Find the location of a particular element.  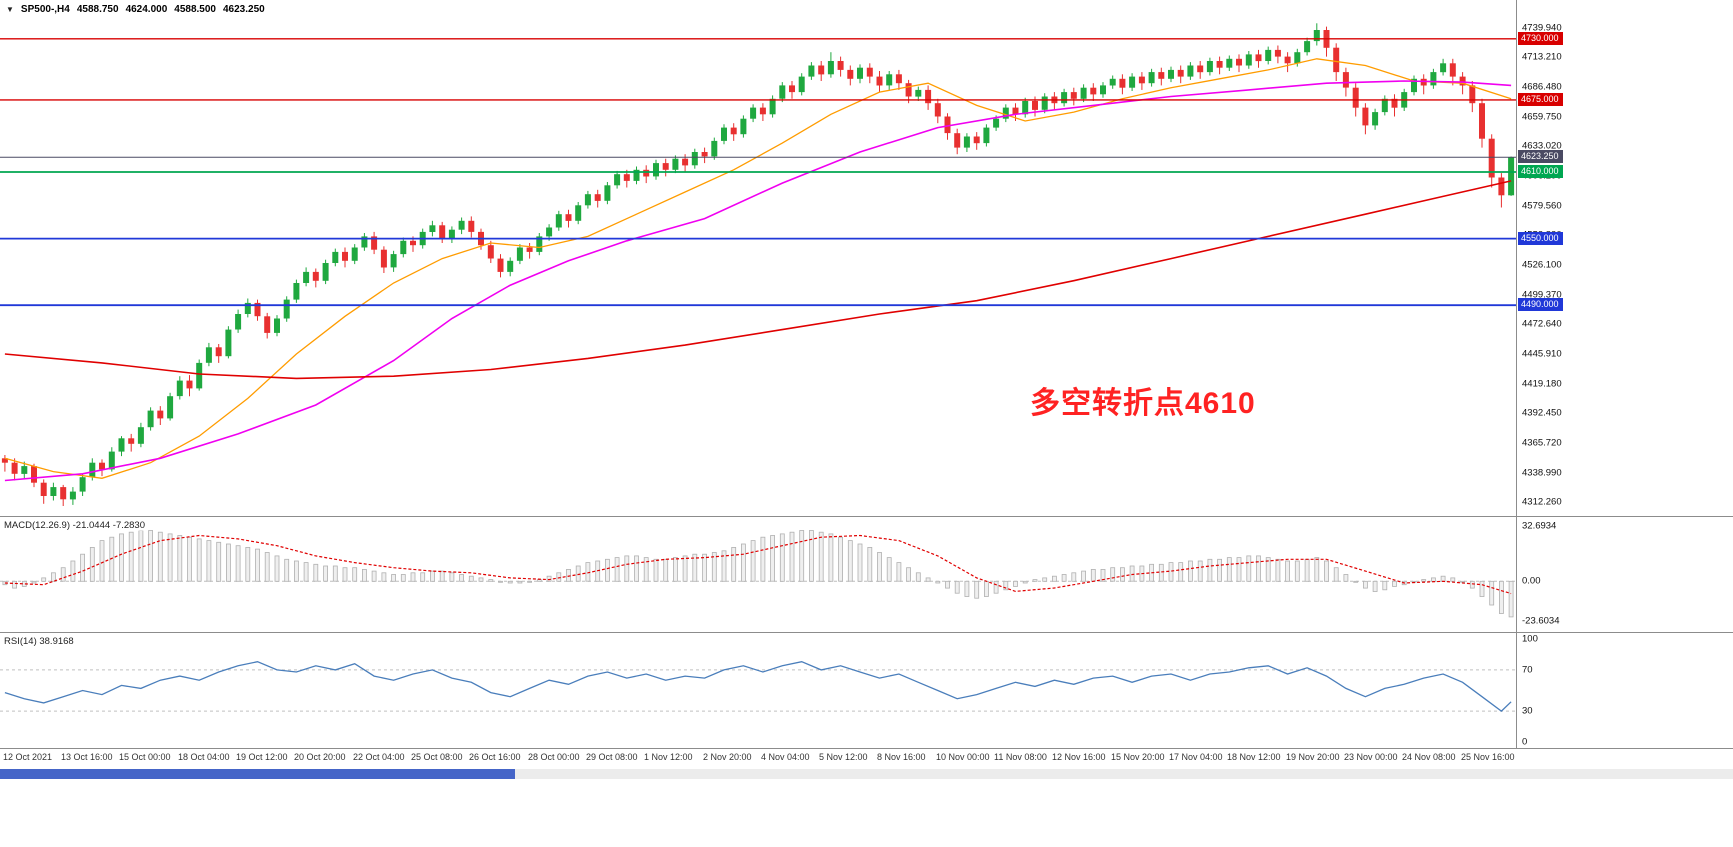

time-axis-label: 4 Nov 04:00 is located at coordinates (785, 757).